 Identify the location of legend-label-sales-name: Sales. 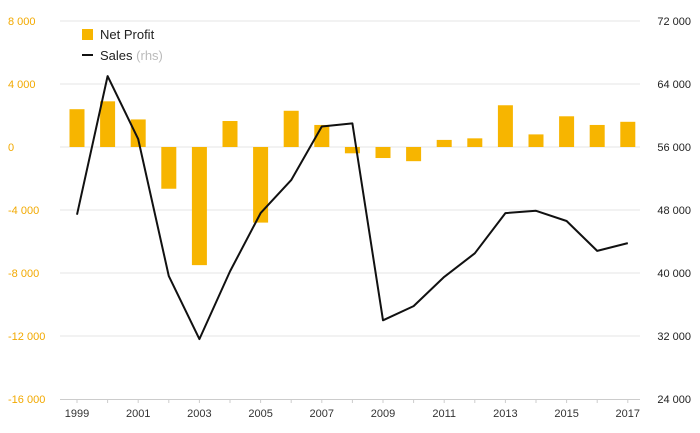
(116, 55).